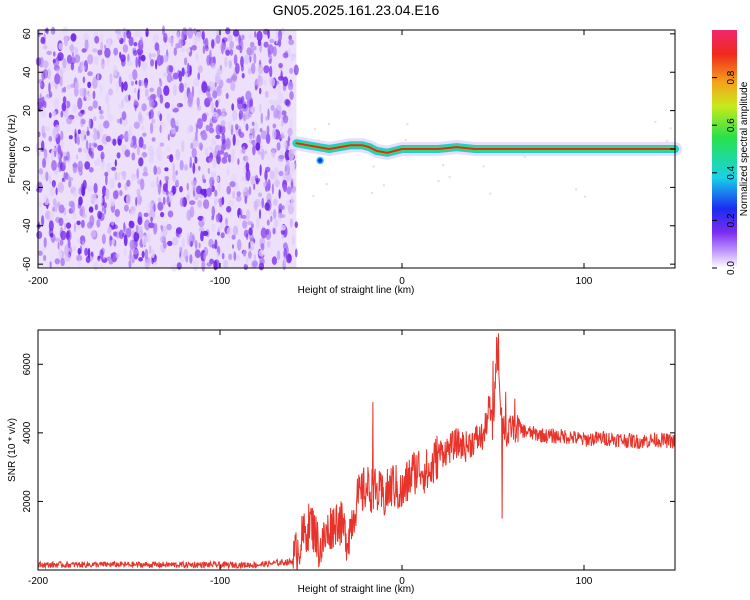  I want to click on y-tick-label: -20, so click(27, 187).